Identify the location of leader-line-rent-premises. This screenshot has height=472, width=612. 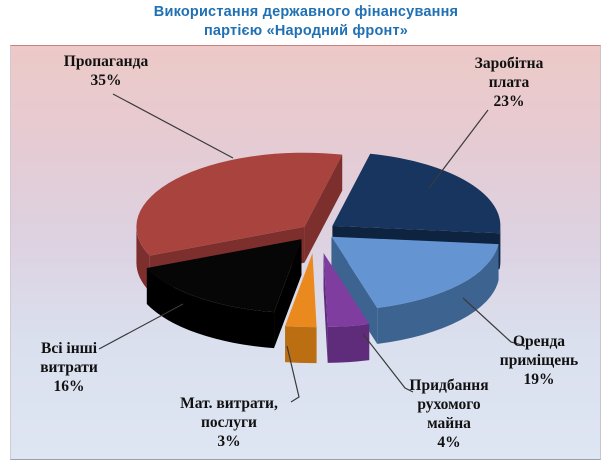
(494, 322).